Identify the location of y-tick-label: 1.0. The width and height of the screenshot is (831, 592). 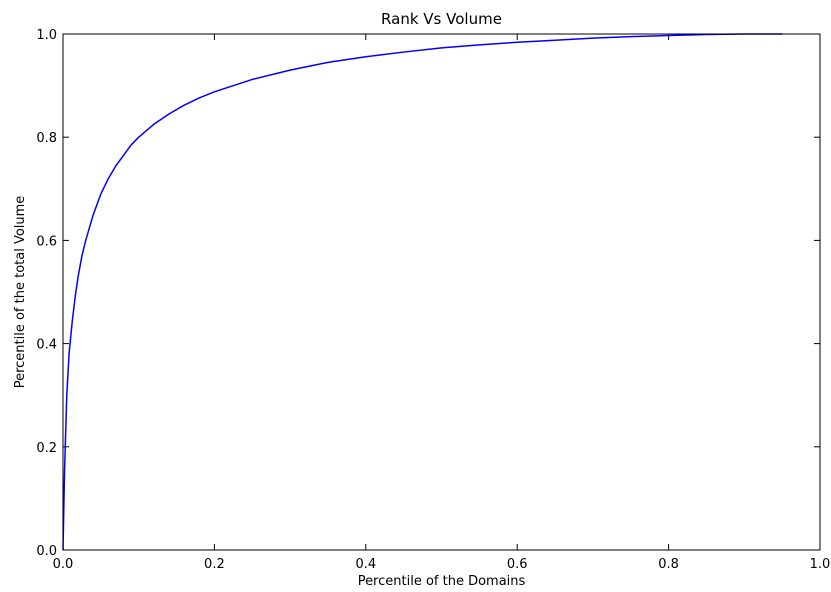
(46, 35).